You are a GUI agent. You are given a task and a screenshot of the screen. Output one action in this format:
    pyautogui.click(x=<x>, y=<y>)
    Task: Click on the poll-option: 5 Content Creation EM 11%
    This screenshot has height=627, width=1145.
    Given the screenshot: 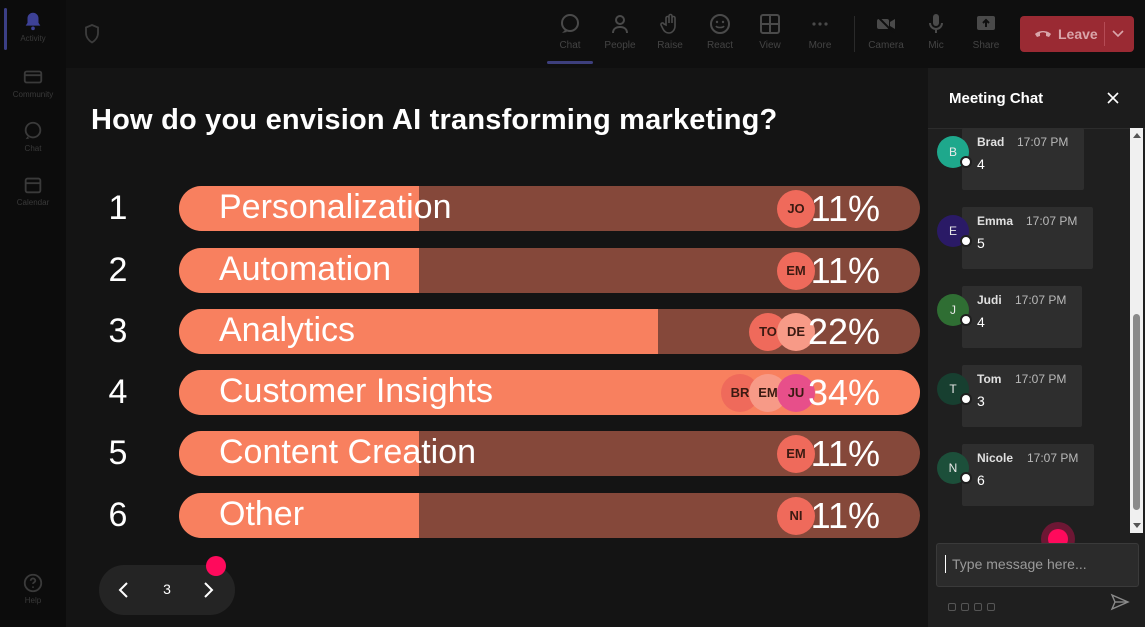 What is the action you would take?
    pyautogui.click(x=497, y=453)
    